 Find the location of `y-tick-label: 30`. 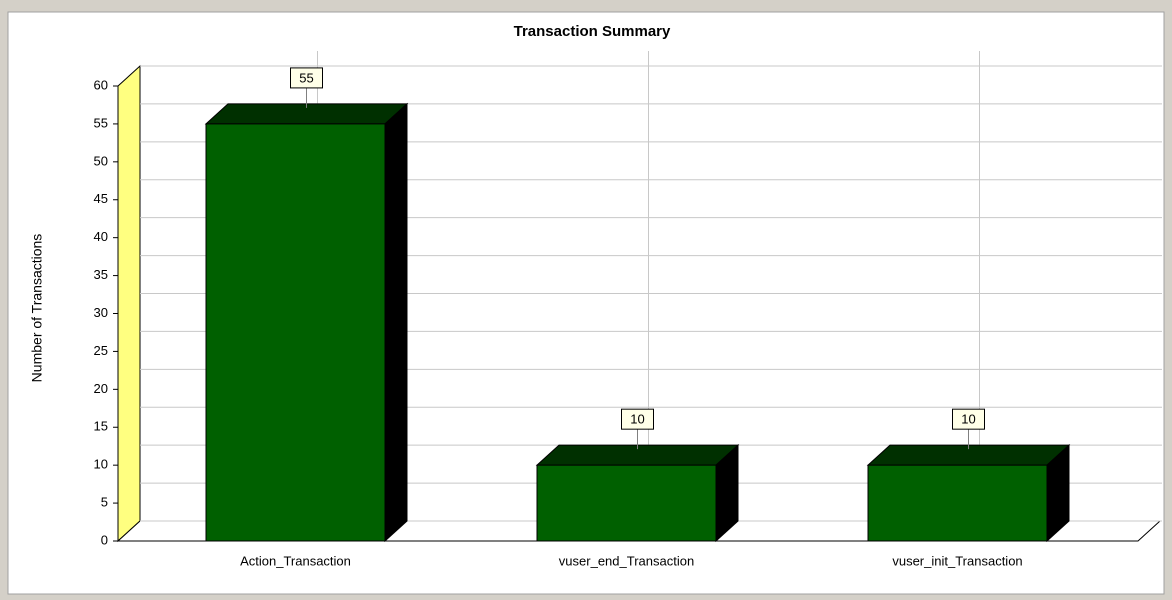

y-tick-label: 30 is located at coordinates (101, 312).